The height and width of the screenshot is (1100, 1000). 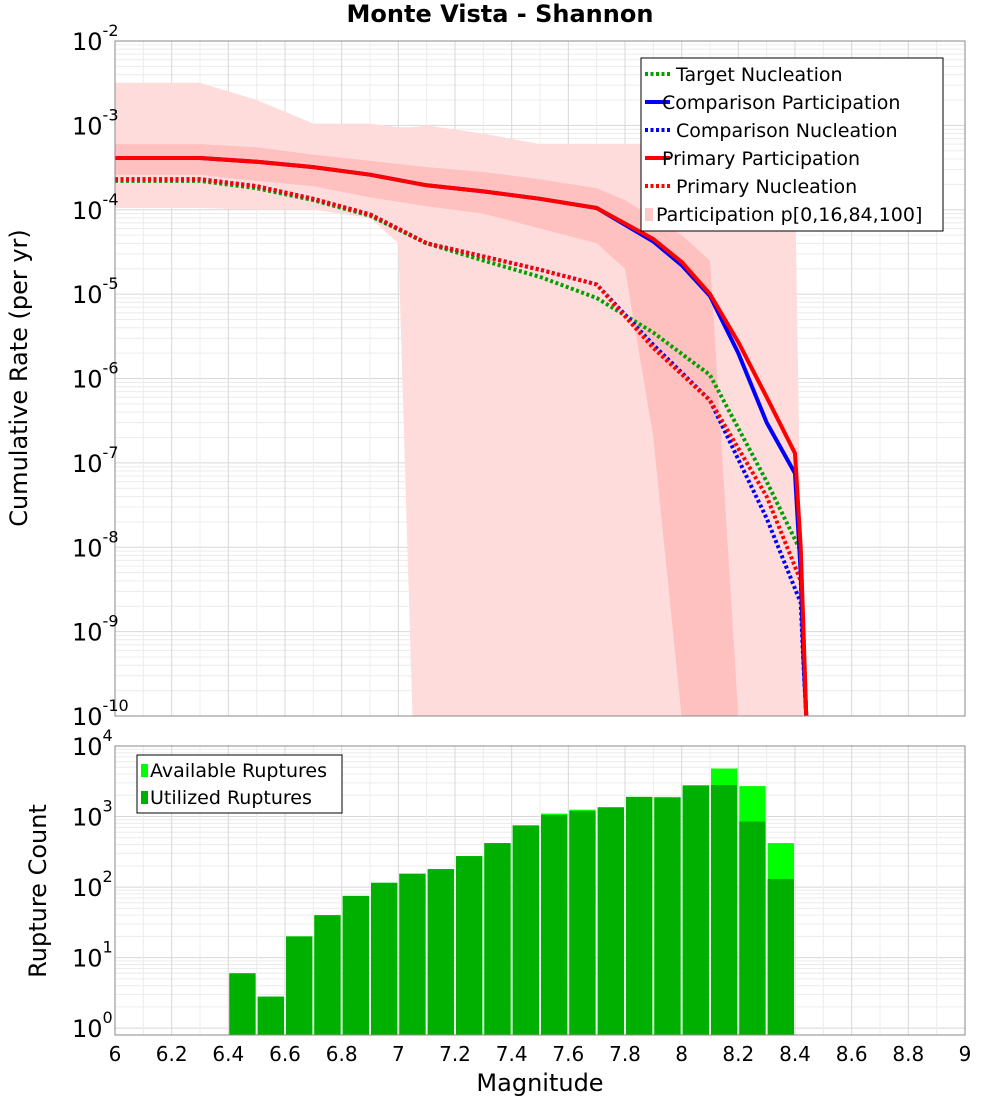 I want to click on x-tick-label: 8.4, so click(x=795, y=1054).